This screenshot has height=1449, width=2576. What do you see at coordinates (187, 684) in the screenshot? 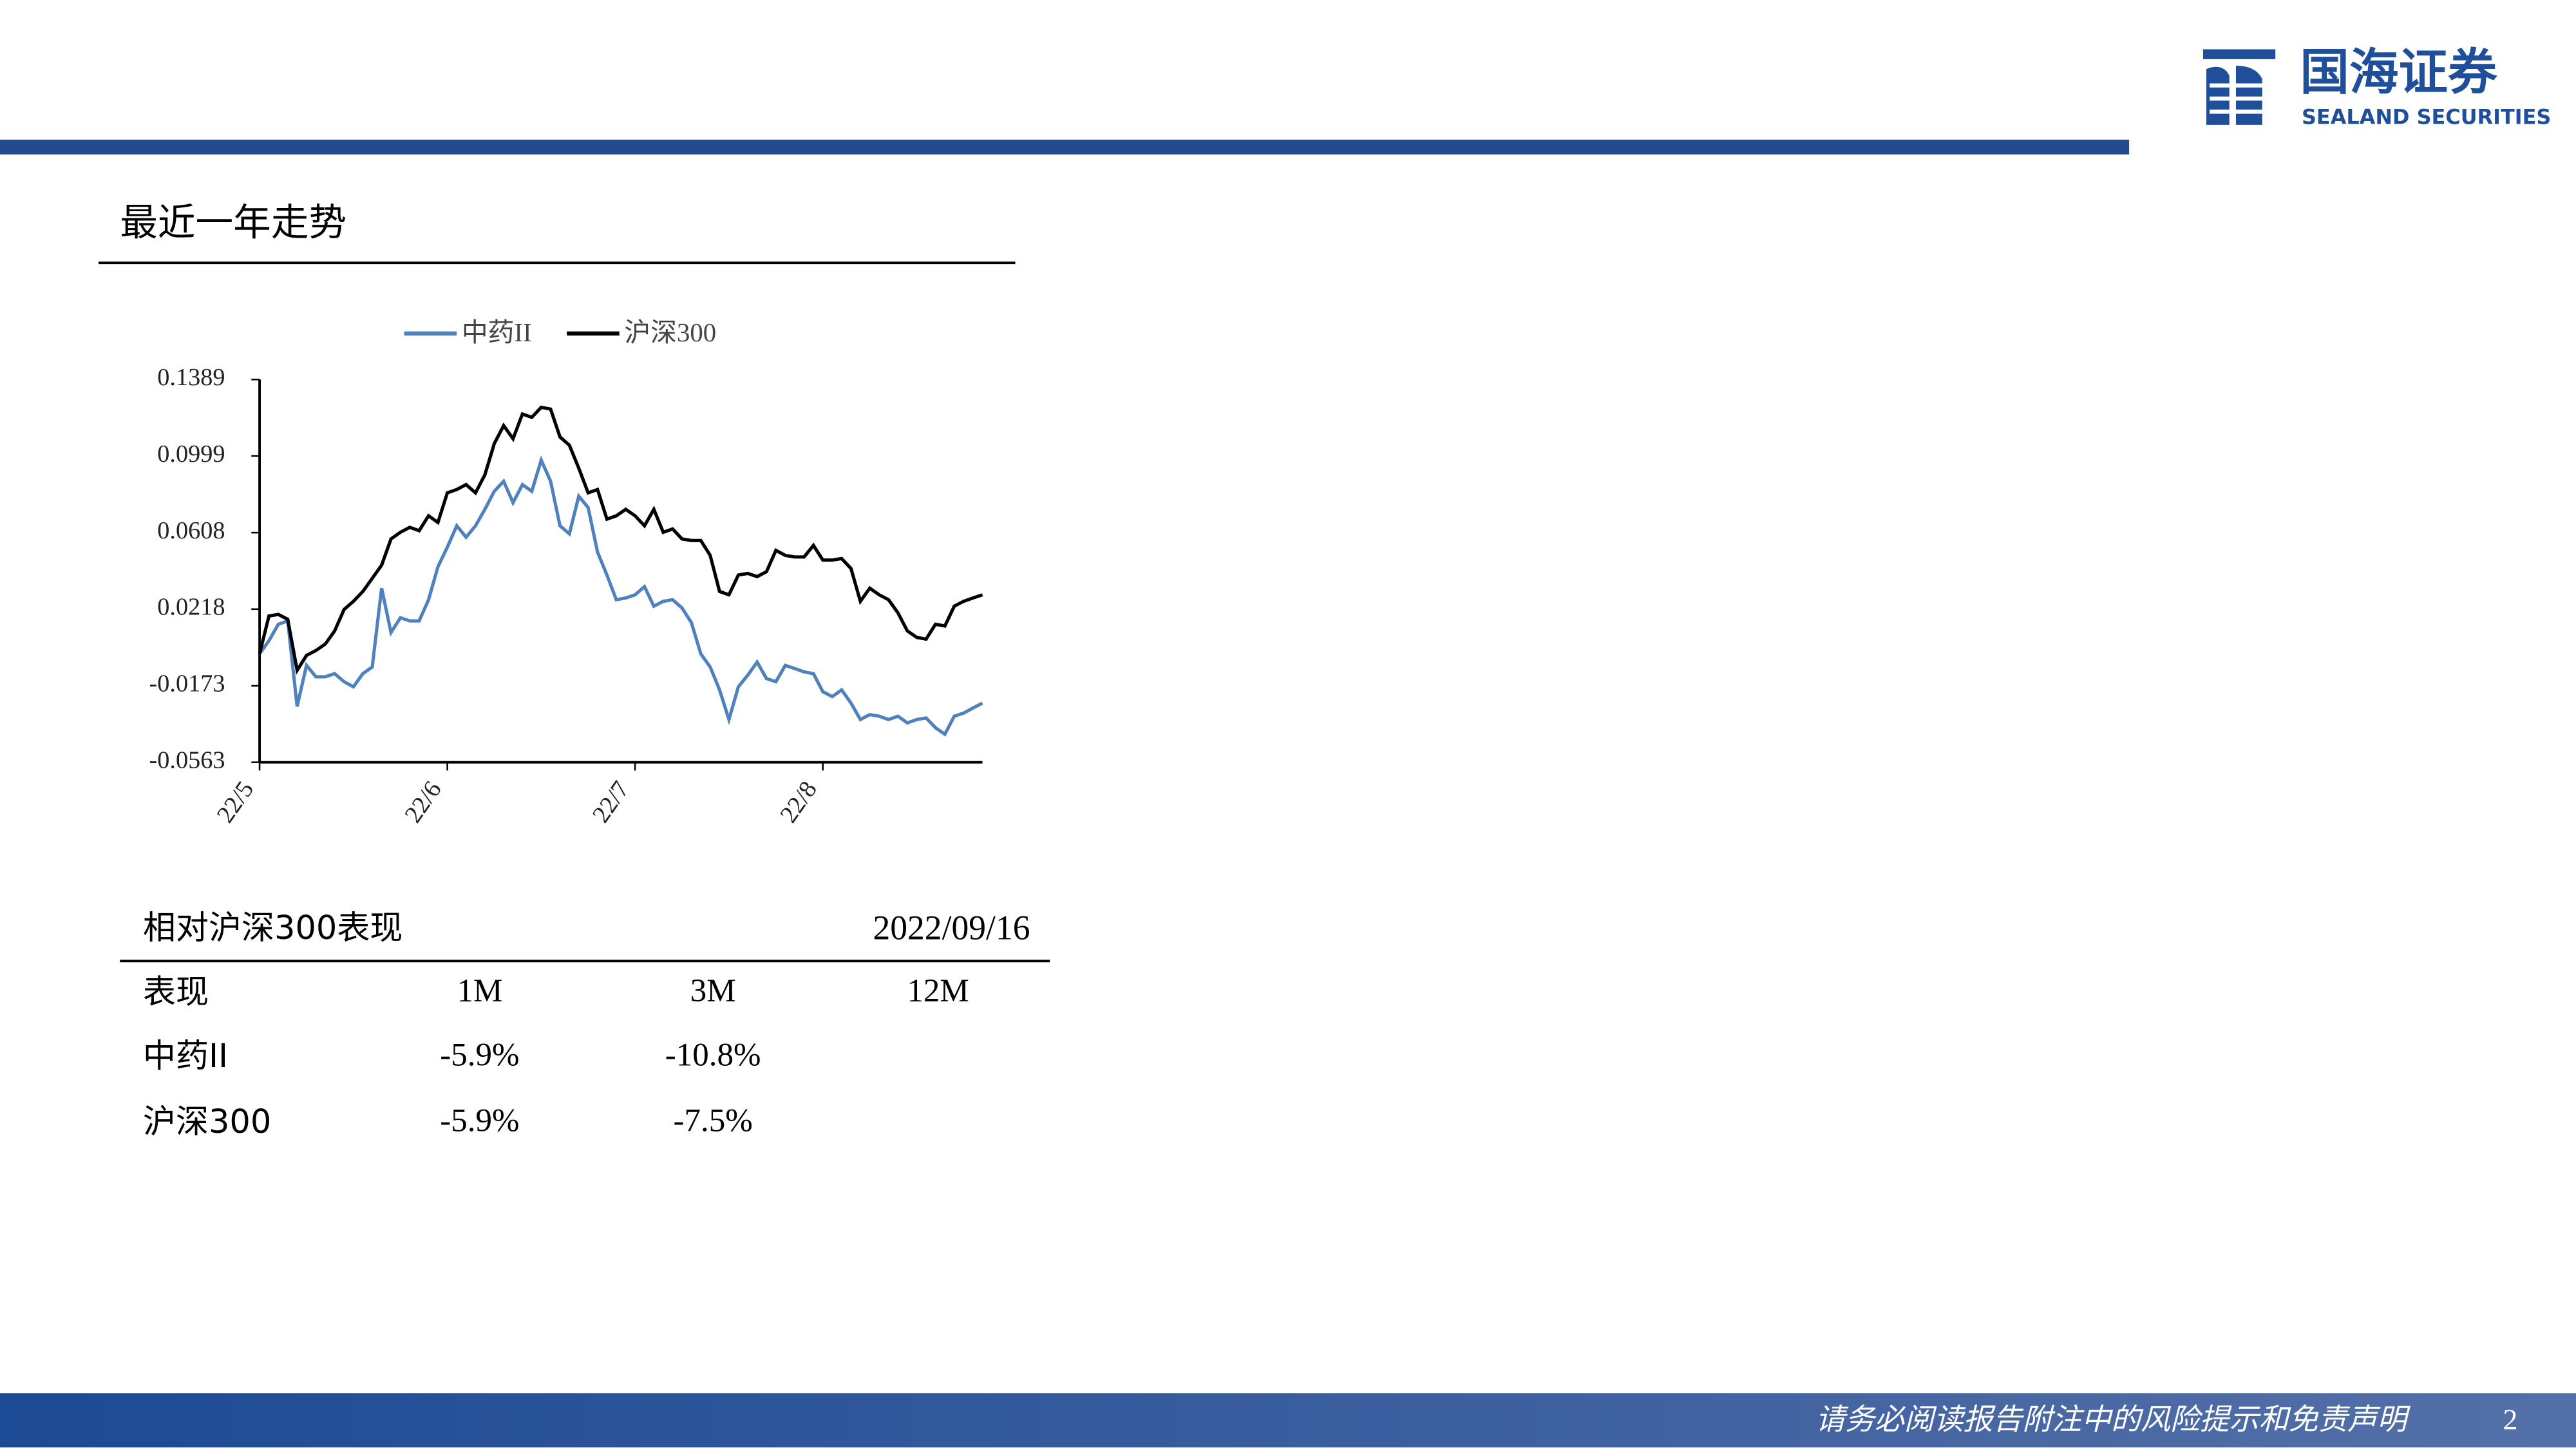
I see `y-tick-label: -0.0173` at bounding box center [187, 684].